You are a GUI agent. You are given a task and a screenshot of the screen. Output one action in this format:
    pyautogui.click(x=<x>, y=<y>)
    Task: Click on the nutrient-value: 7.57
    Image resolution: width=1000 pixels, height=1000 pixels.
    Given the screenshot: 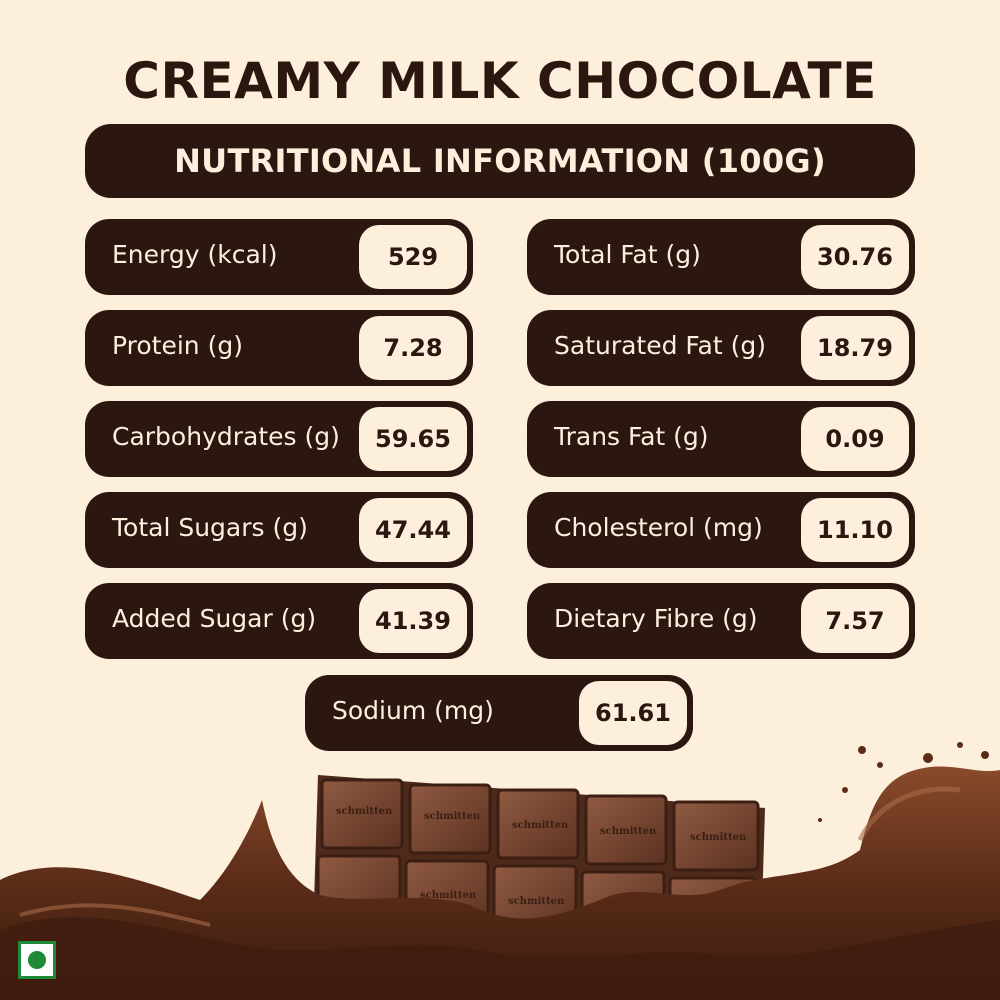 What is the action you would take?
    pyautogui.click(x=855, y=621)
    